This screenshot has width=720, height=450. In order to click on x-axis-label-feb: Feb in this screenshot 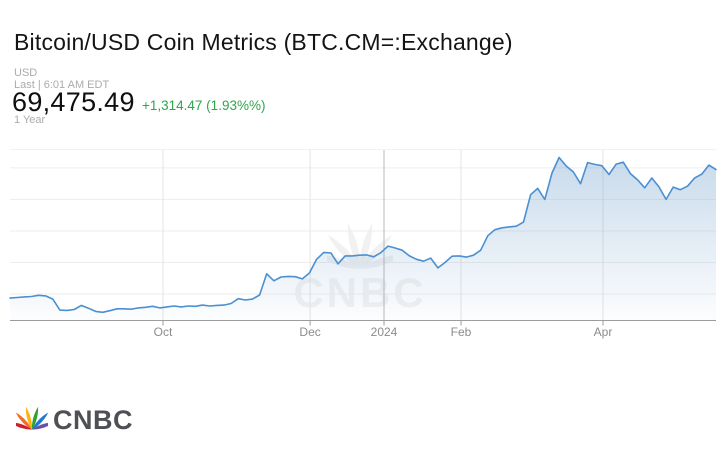, I will do `click(461, 332)`.